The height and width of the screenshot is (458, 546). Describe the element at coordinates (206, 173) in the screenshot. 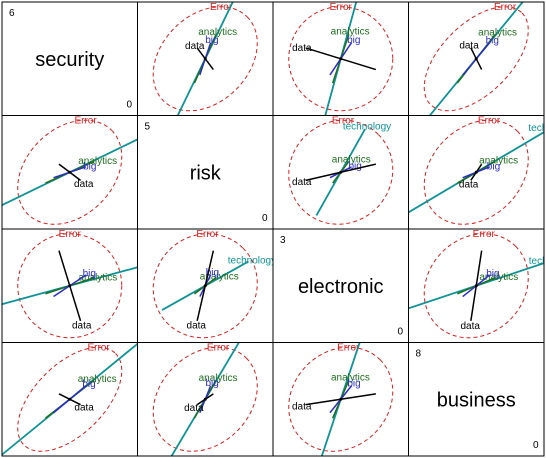

I see `diagonal-variable-name: risk` at that location.